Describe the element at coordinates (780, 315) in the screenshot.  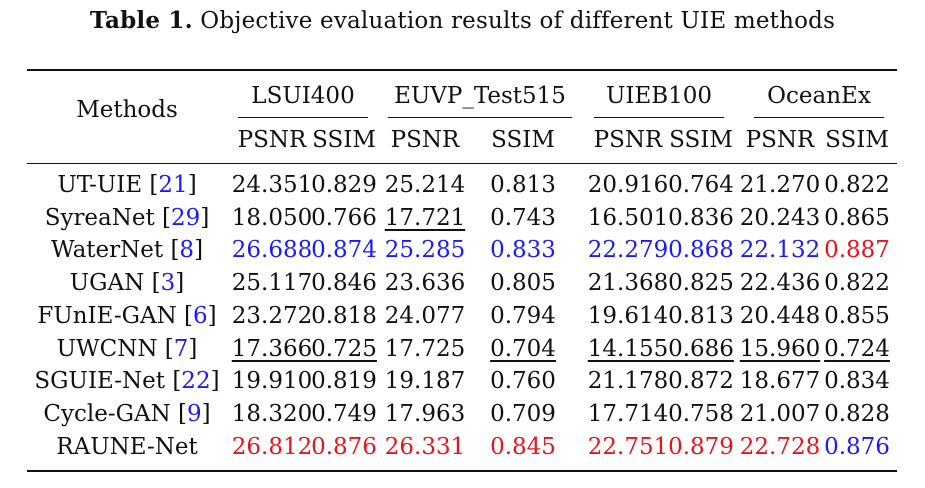
I see `metric-value: 20.448` at that location.